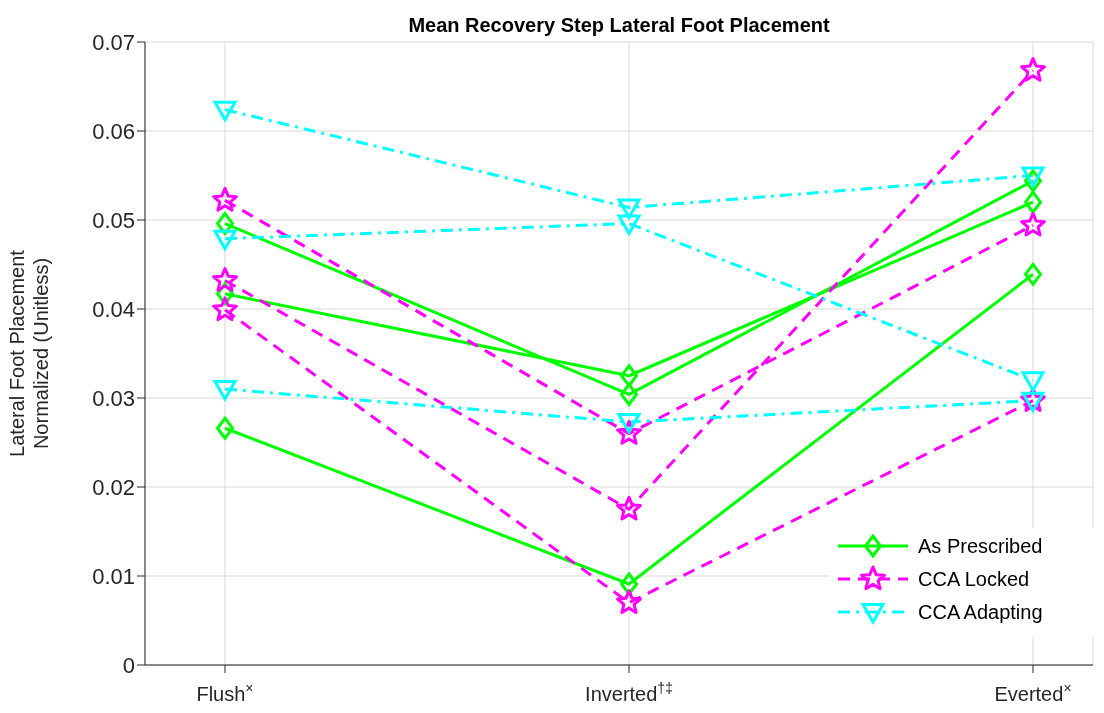 Image resolution: width=1104 pixels, height=713 pixels. I want to click on y-tick-label: 0, so click(128, 665).